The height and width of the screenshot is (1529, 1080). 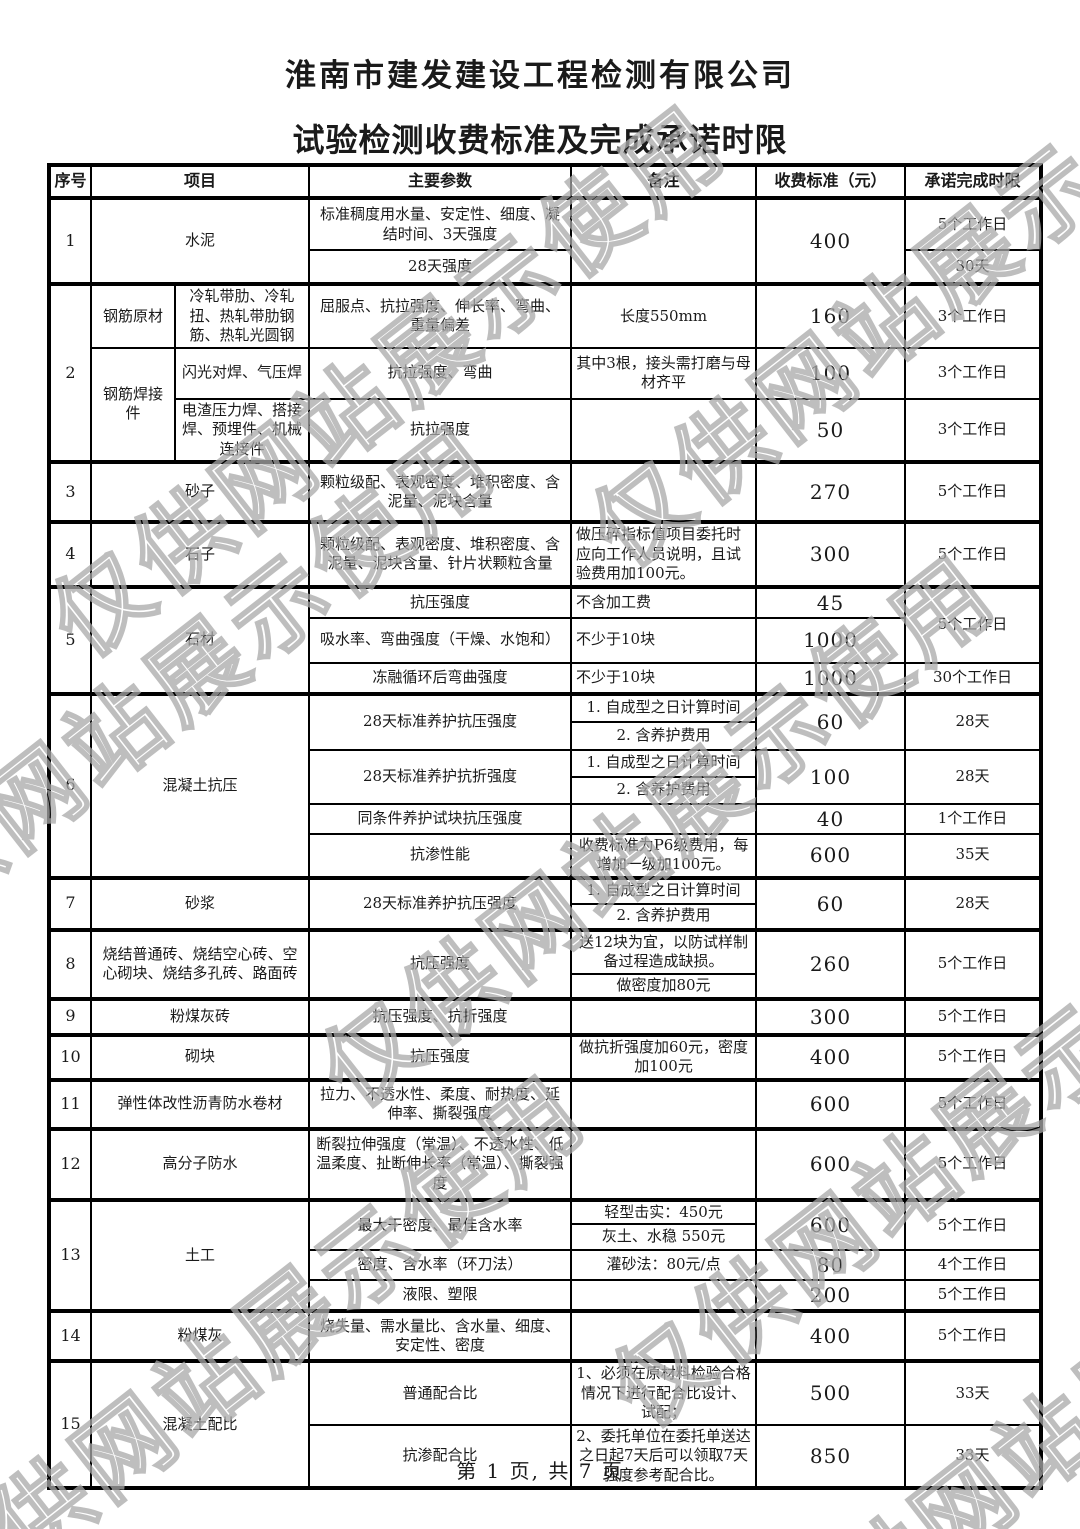 I want to click on table-row: 10 砌块 抗压强度 做抗折强度加60元，密度加100元 400 5个工作日, so click(x=545, y=1056).